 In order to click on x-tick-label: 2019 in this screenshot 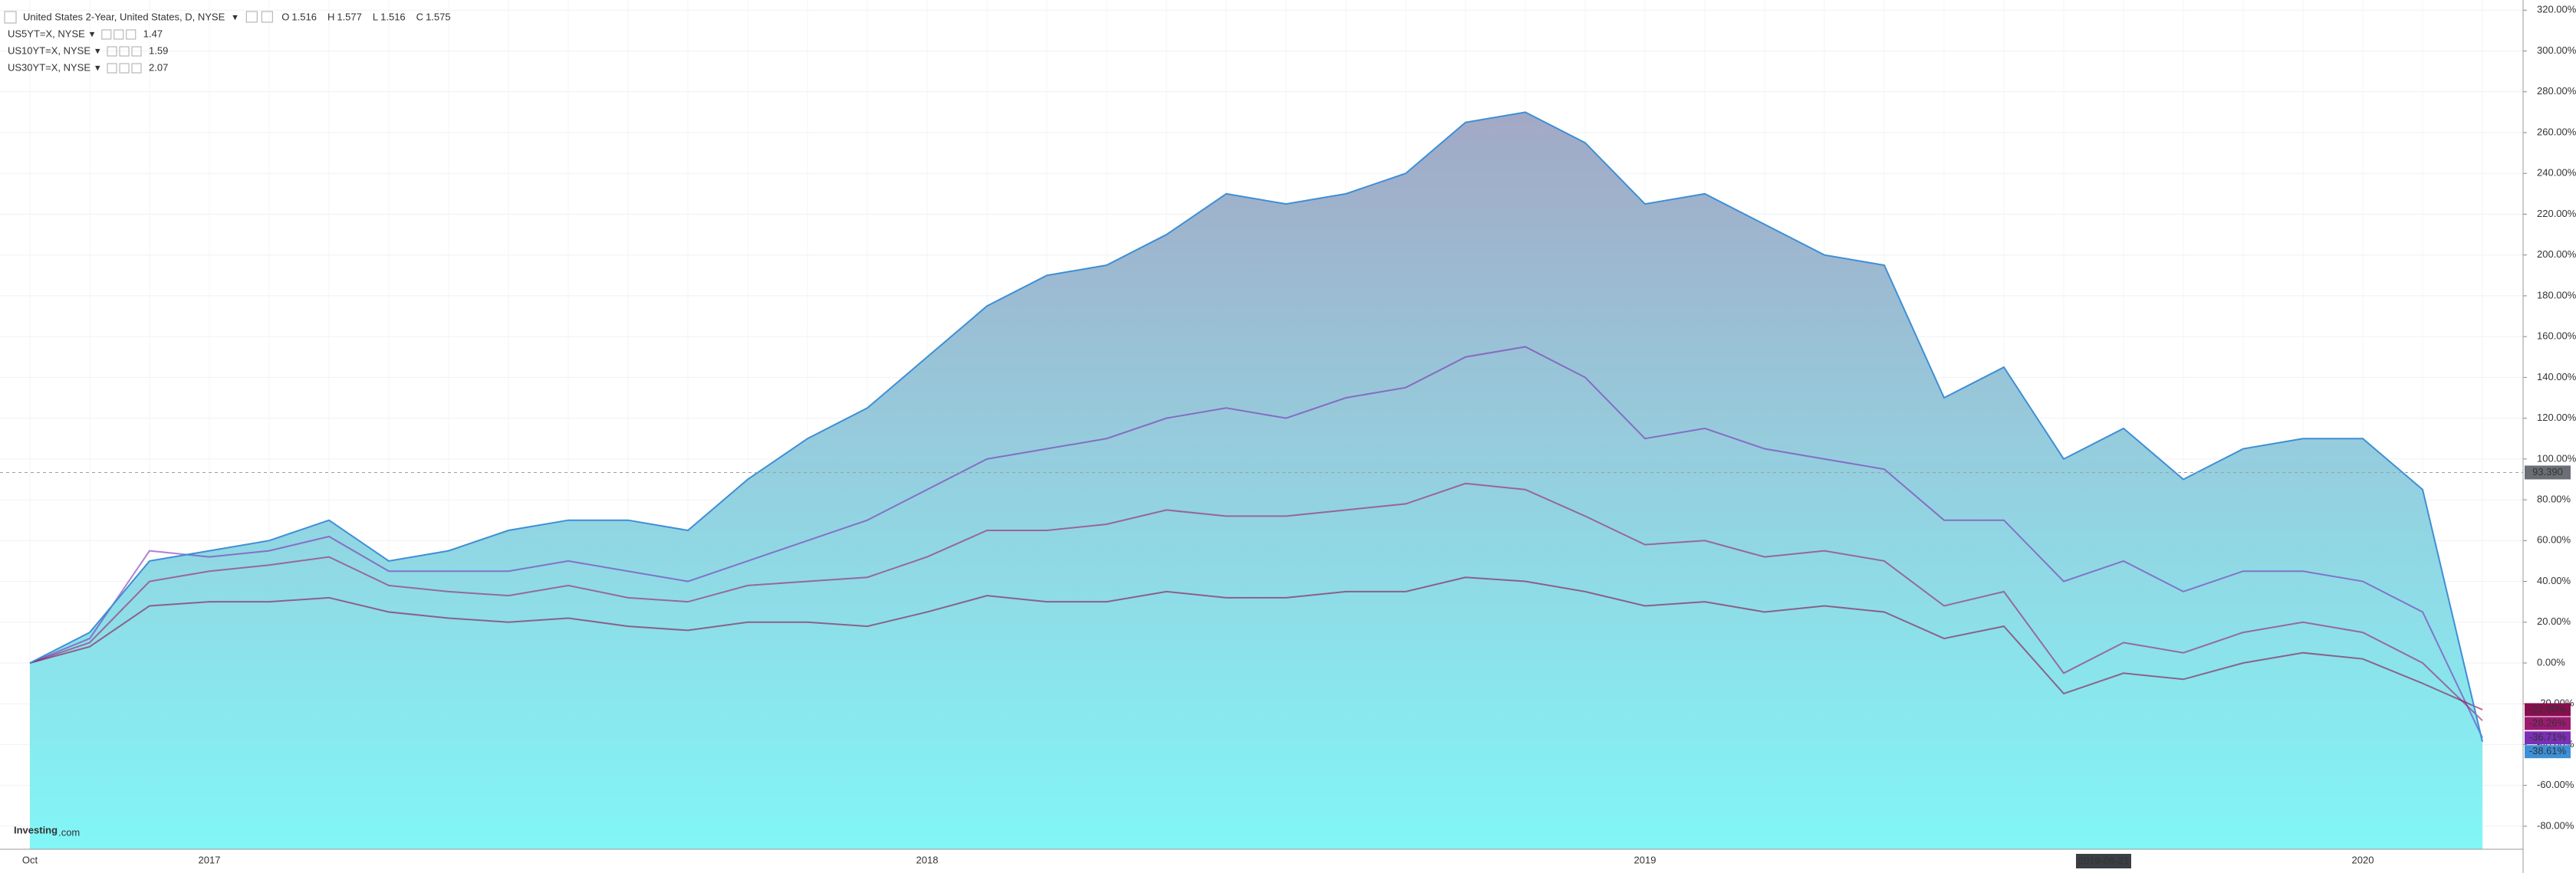, I will do `click(1645, 860)`.